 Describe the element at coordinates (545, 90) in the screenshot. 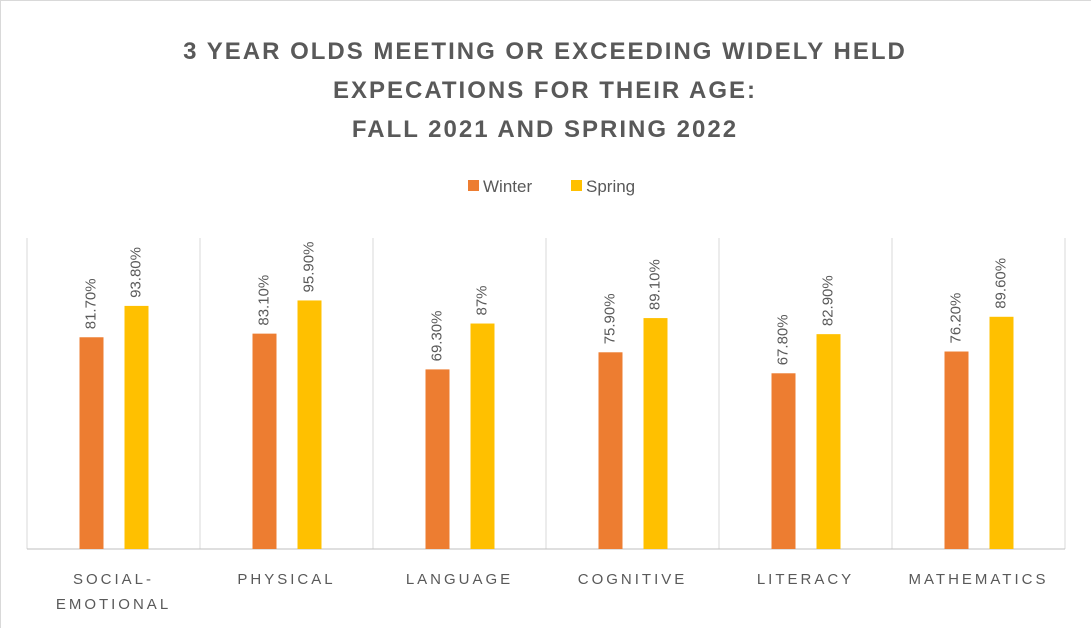

I see `chart-title: EXPECATIONS FOR THEIR AGE:` at that location.